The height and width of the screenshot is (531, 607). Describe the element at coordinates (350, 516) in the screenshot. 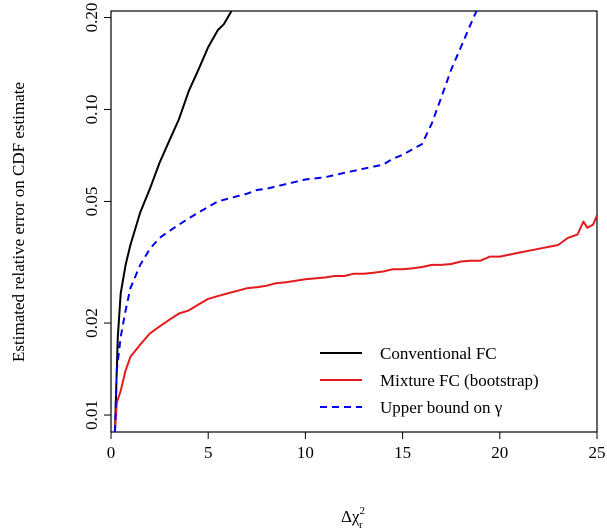

I see `x-axis-label-main: Δχ` at that location.